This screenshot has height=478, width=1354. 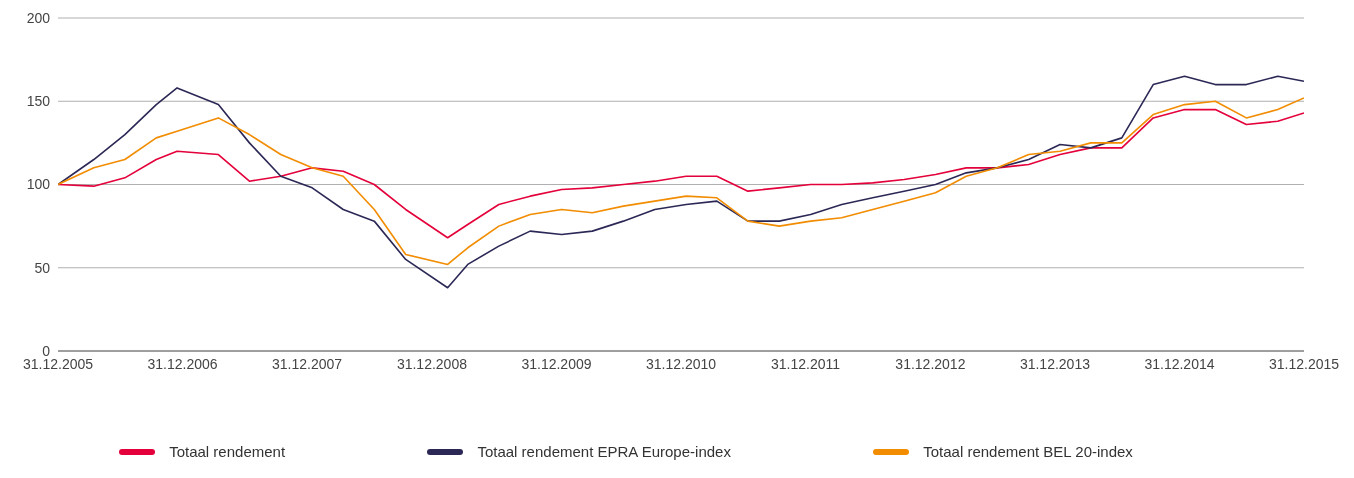 I want to click on x-tick-label: 31.12.2008, so click(x=432, y=363).